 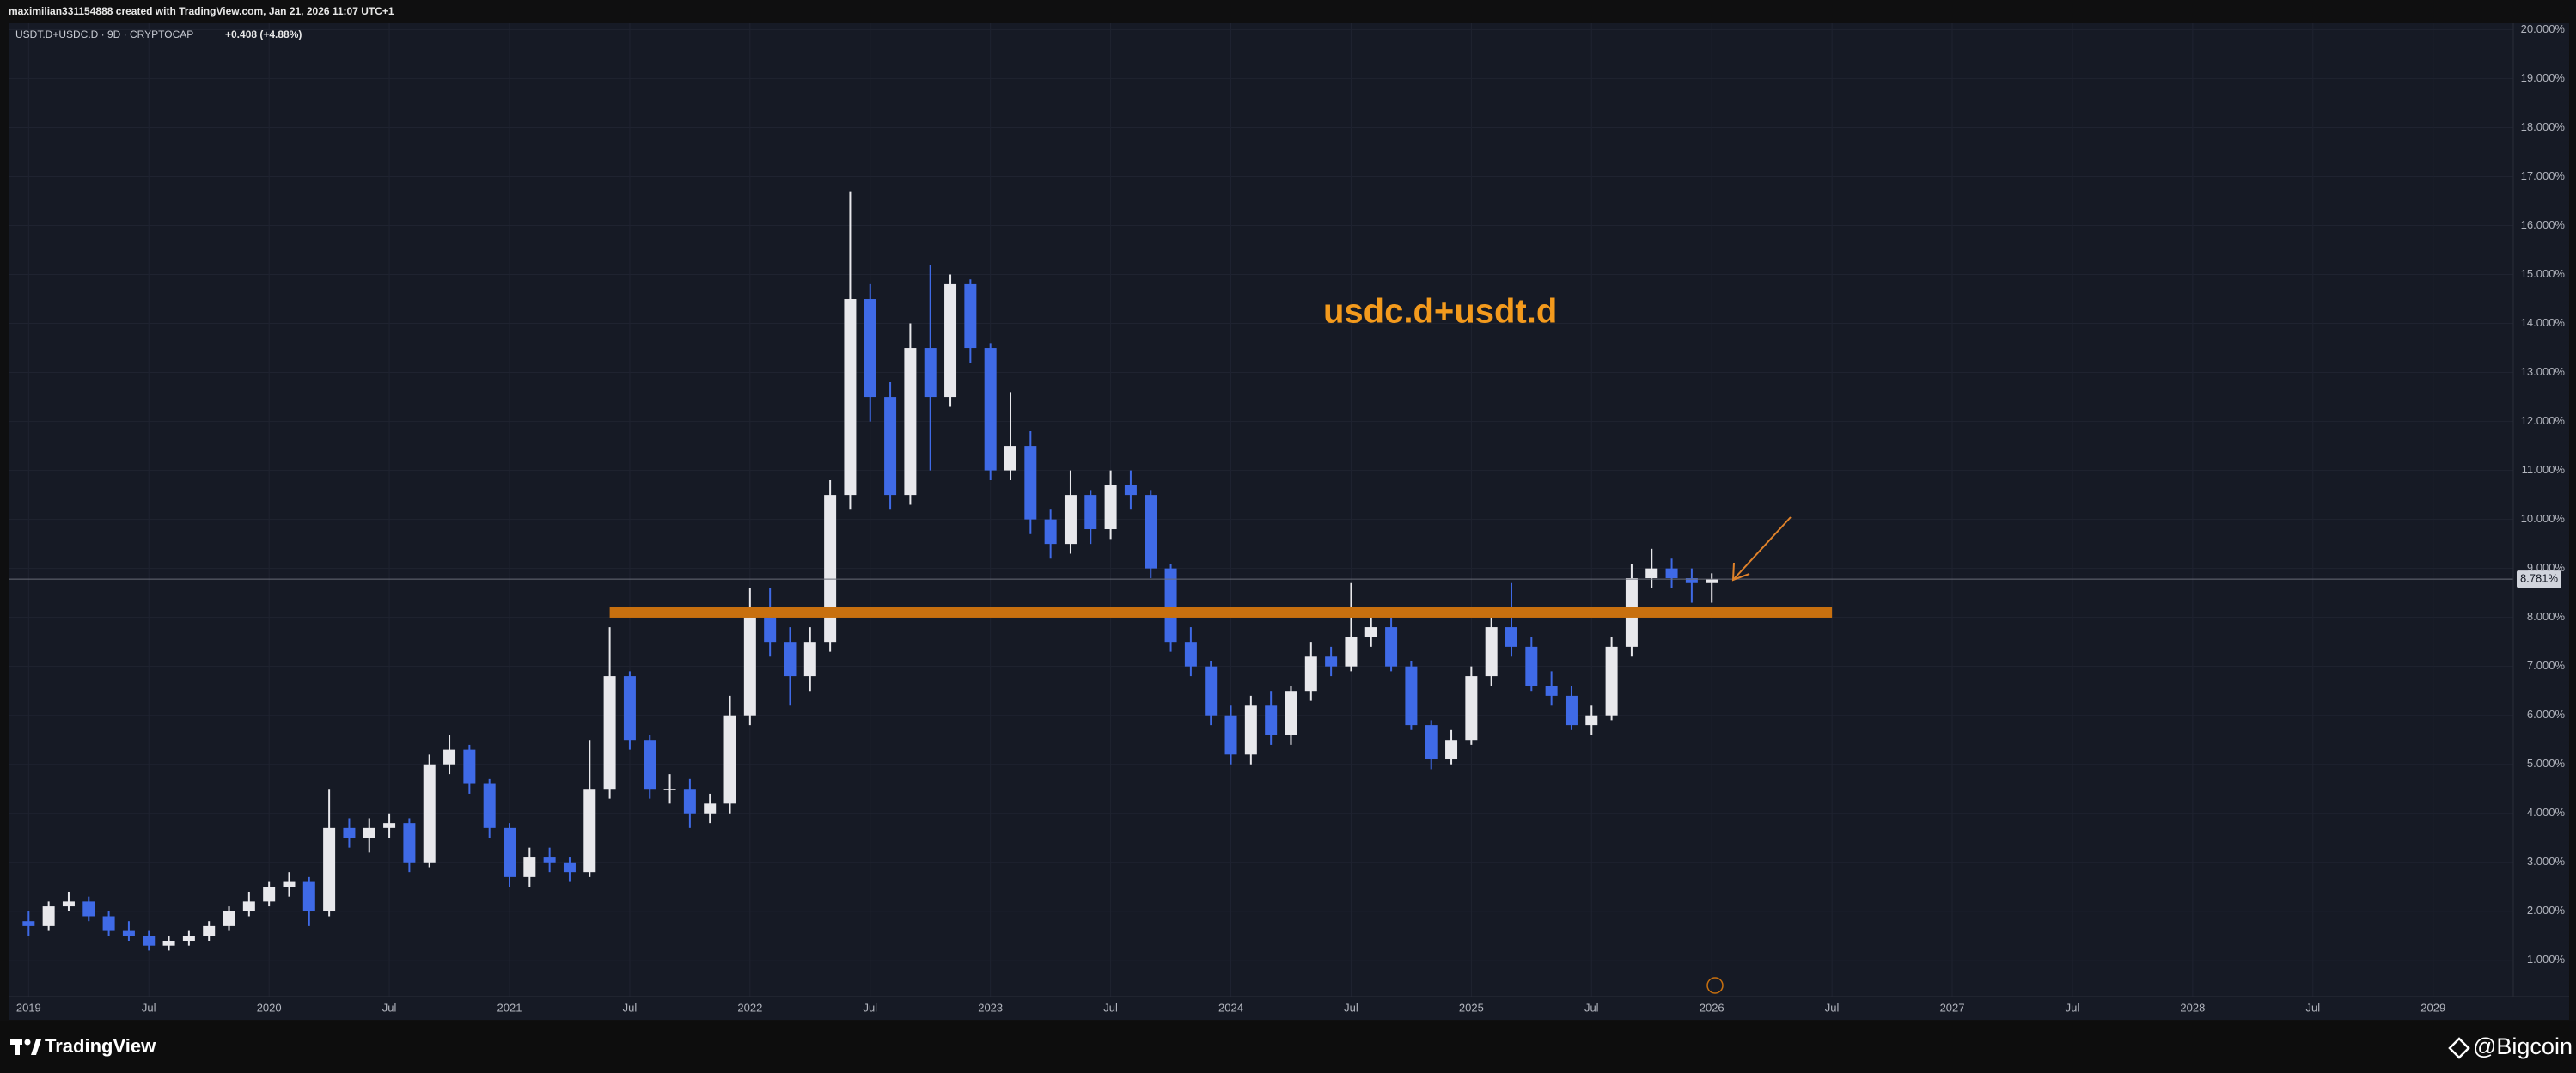 I want to click on x-tick-label: 2020, so click(x=269, y=1007).